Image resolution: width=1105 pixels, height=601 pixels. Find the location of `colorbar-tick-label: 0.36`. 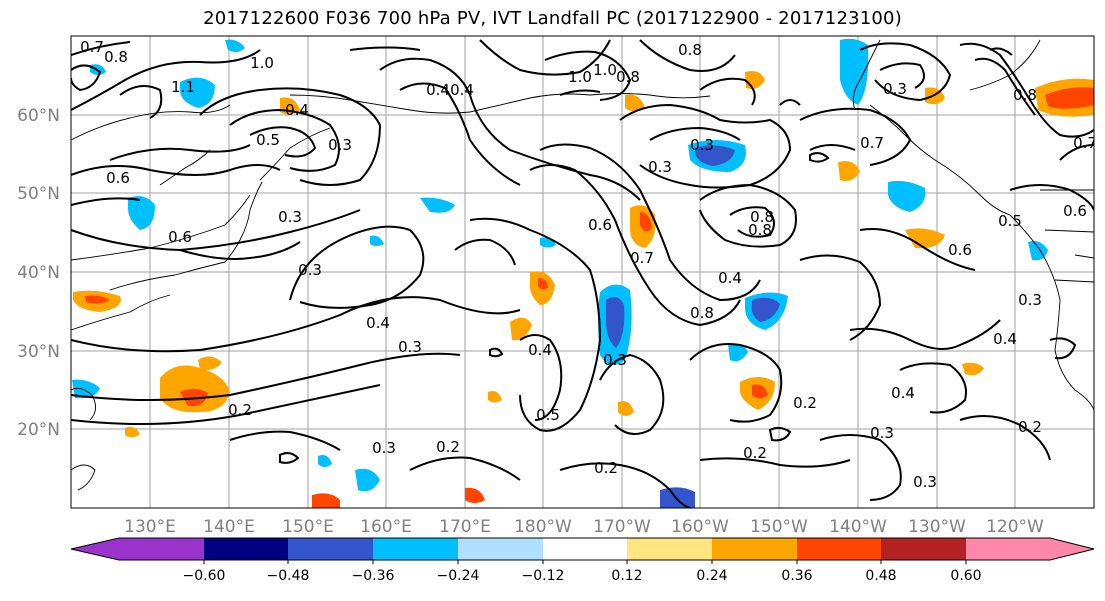

colorbar-tick-label: 0.36 is located at coordinates (796, 576).